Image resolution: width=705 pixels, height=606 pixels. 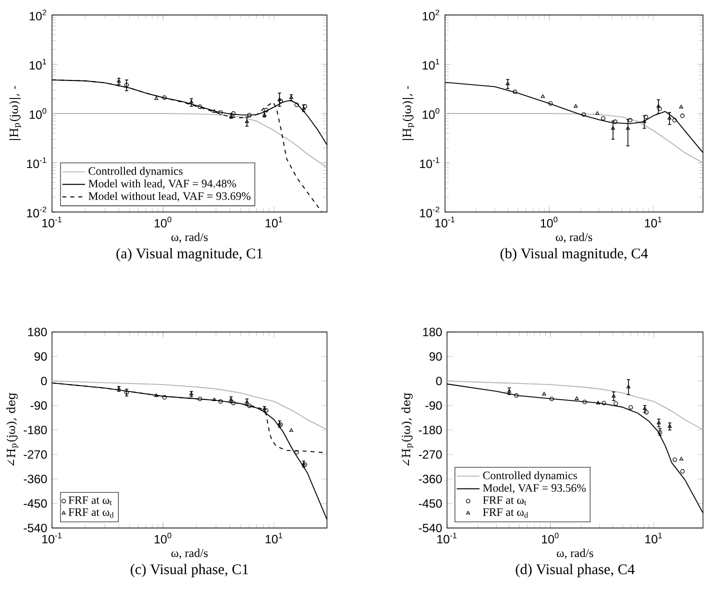 I want to click on text: (a) Visual magnitude, C1, so click(x=189, y=255).